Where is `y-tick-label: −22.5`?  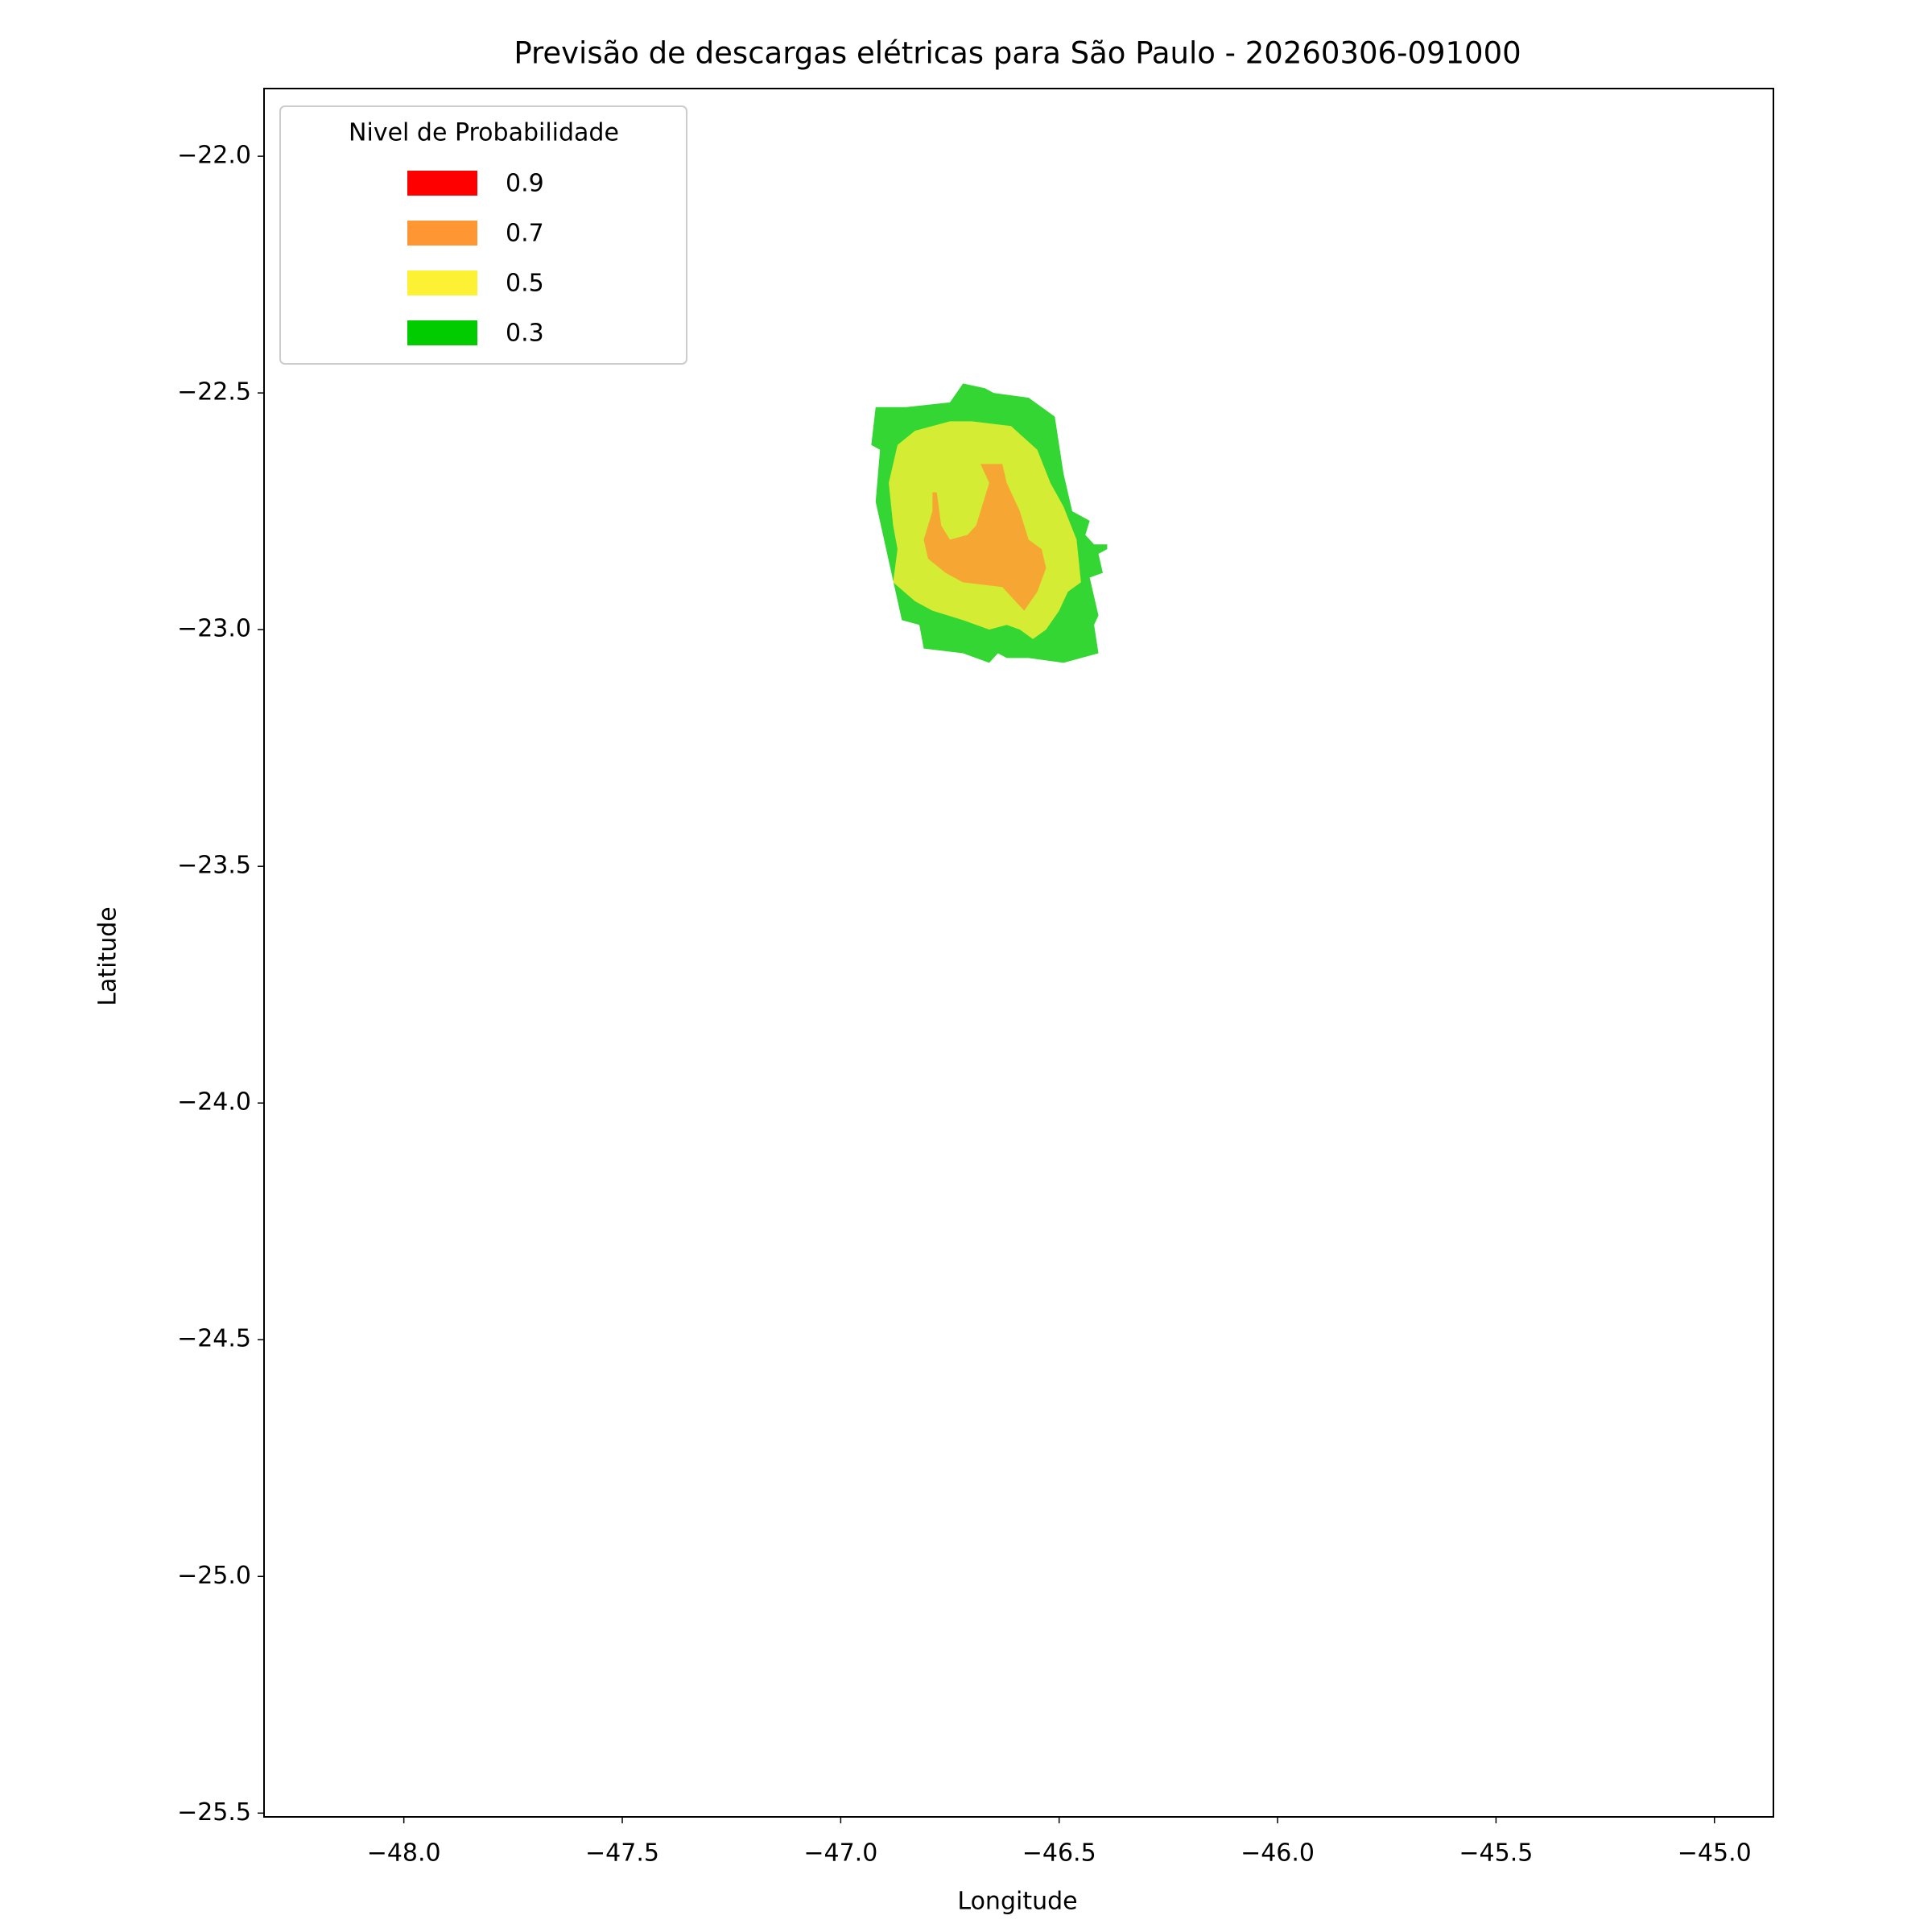
y-tick-label: −22.5 is located at coordinates (214, 392).